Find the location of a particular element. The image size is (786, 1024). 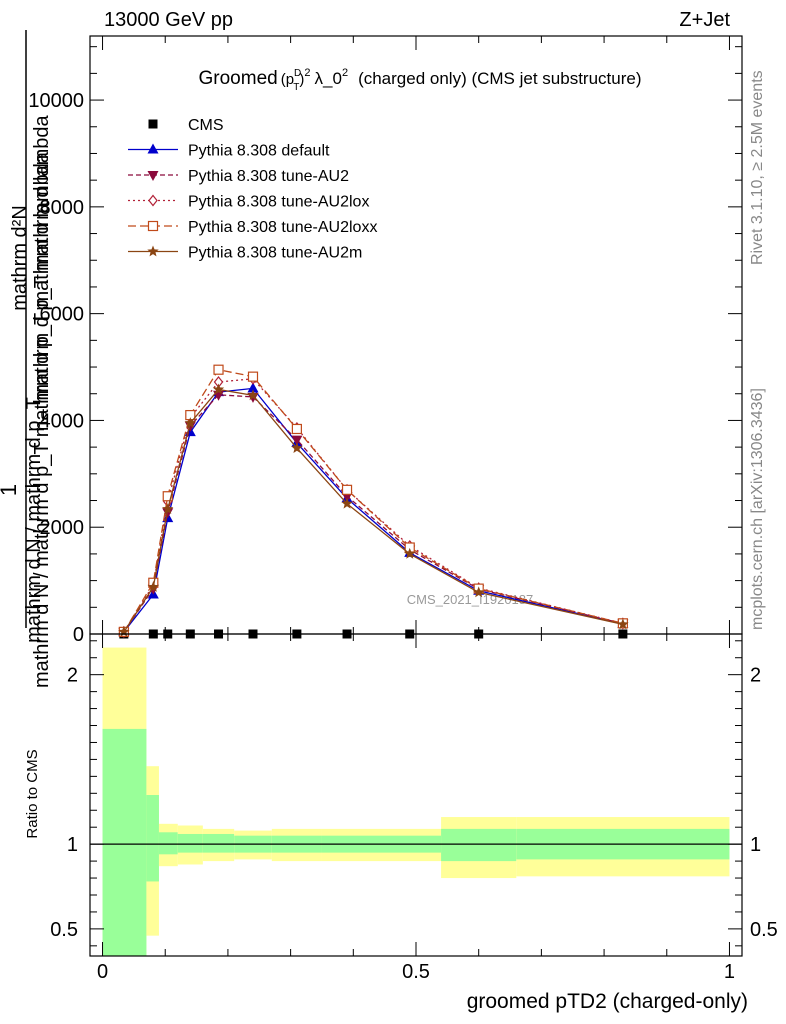

mcplots-label: mcplots.cern.ch [arXiv:1306.3436] is located at coordinates (757, 509).